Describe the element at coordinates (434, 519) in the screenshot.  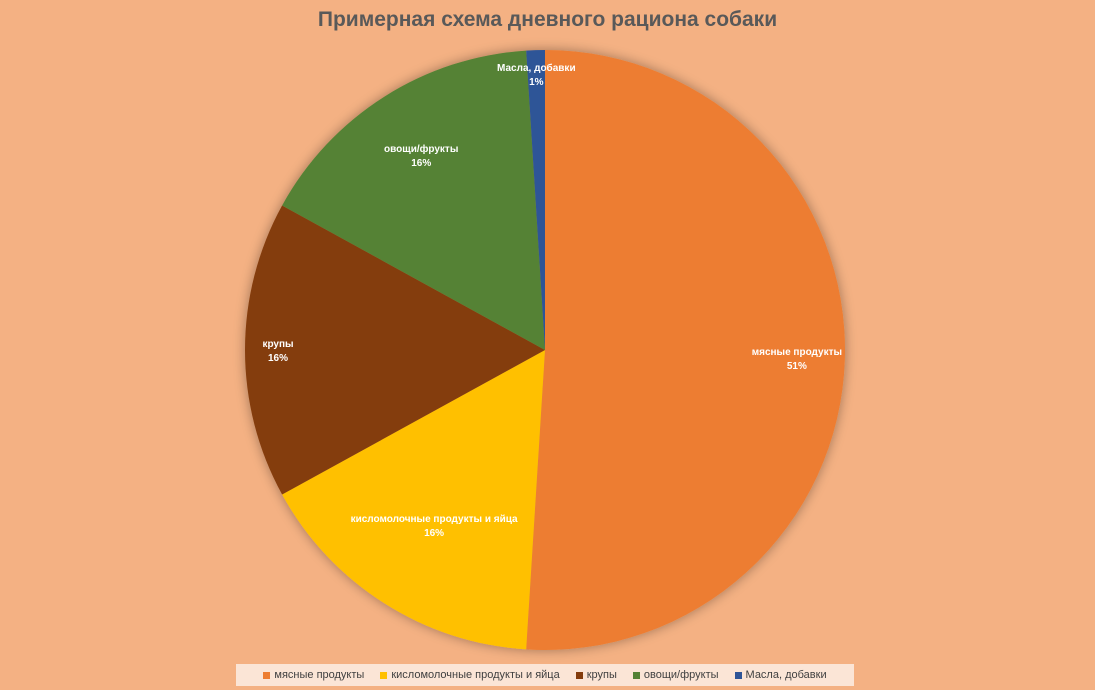
I see `slice-label-name: кисломолочные продукты и яйца` at that location.